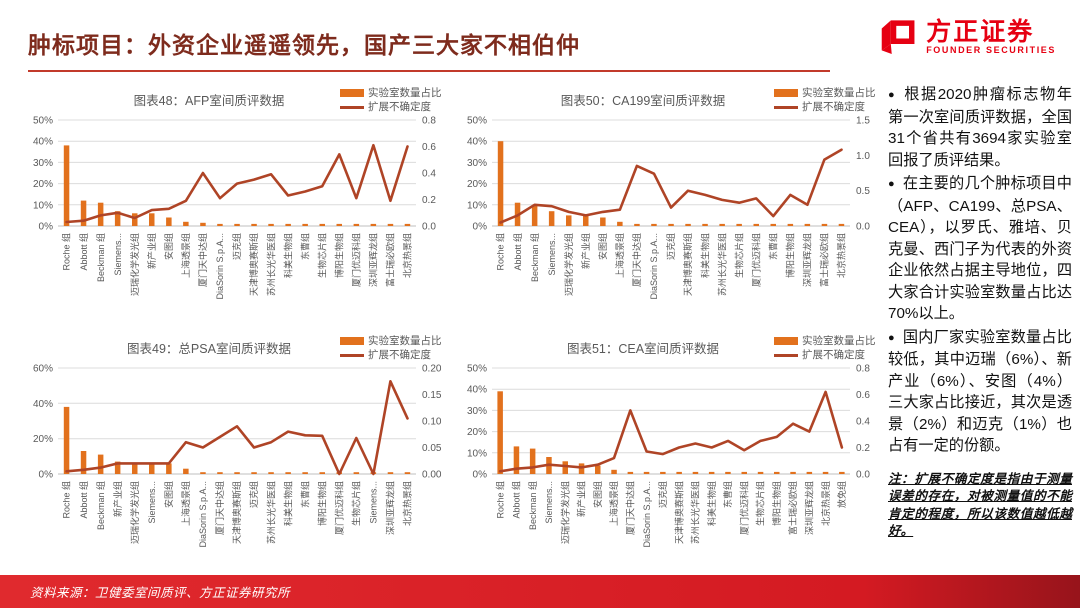 This screenshot has width=1080, height=608. What do you see at coordinates (517, 252) in the screenshot?
I see `svg-text: Abbott 组` at bounding box center [517, 252].